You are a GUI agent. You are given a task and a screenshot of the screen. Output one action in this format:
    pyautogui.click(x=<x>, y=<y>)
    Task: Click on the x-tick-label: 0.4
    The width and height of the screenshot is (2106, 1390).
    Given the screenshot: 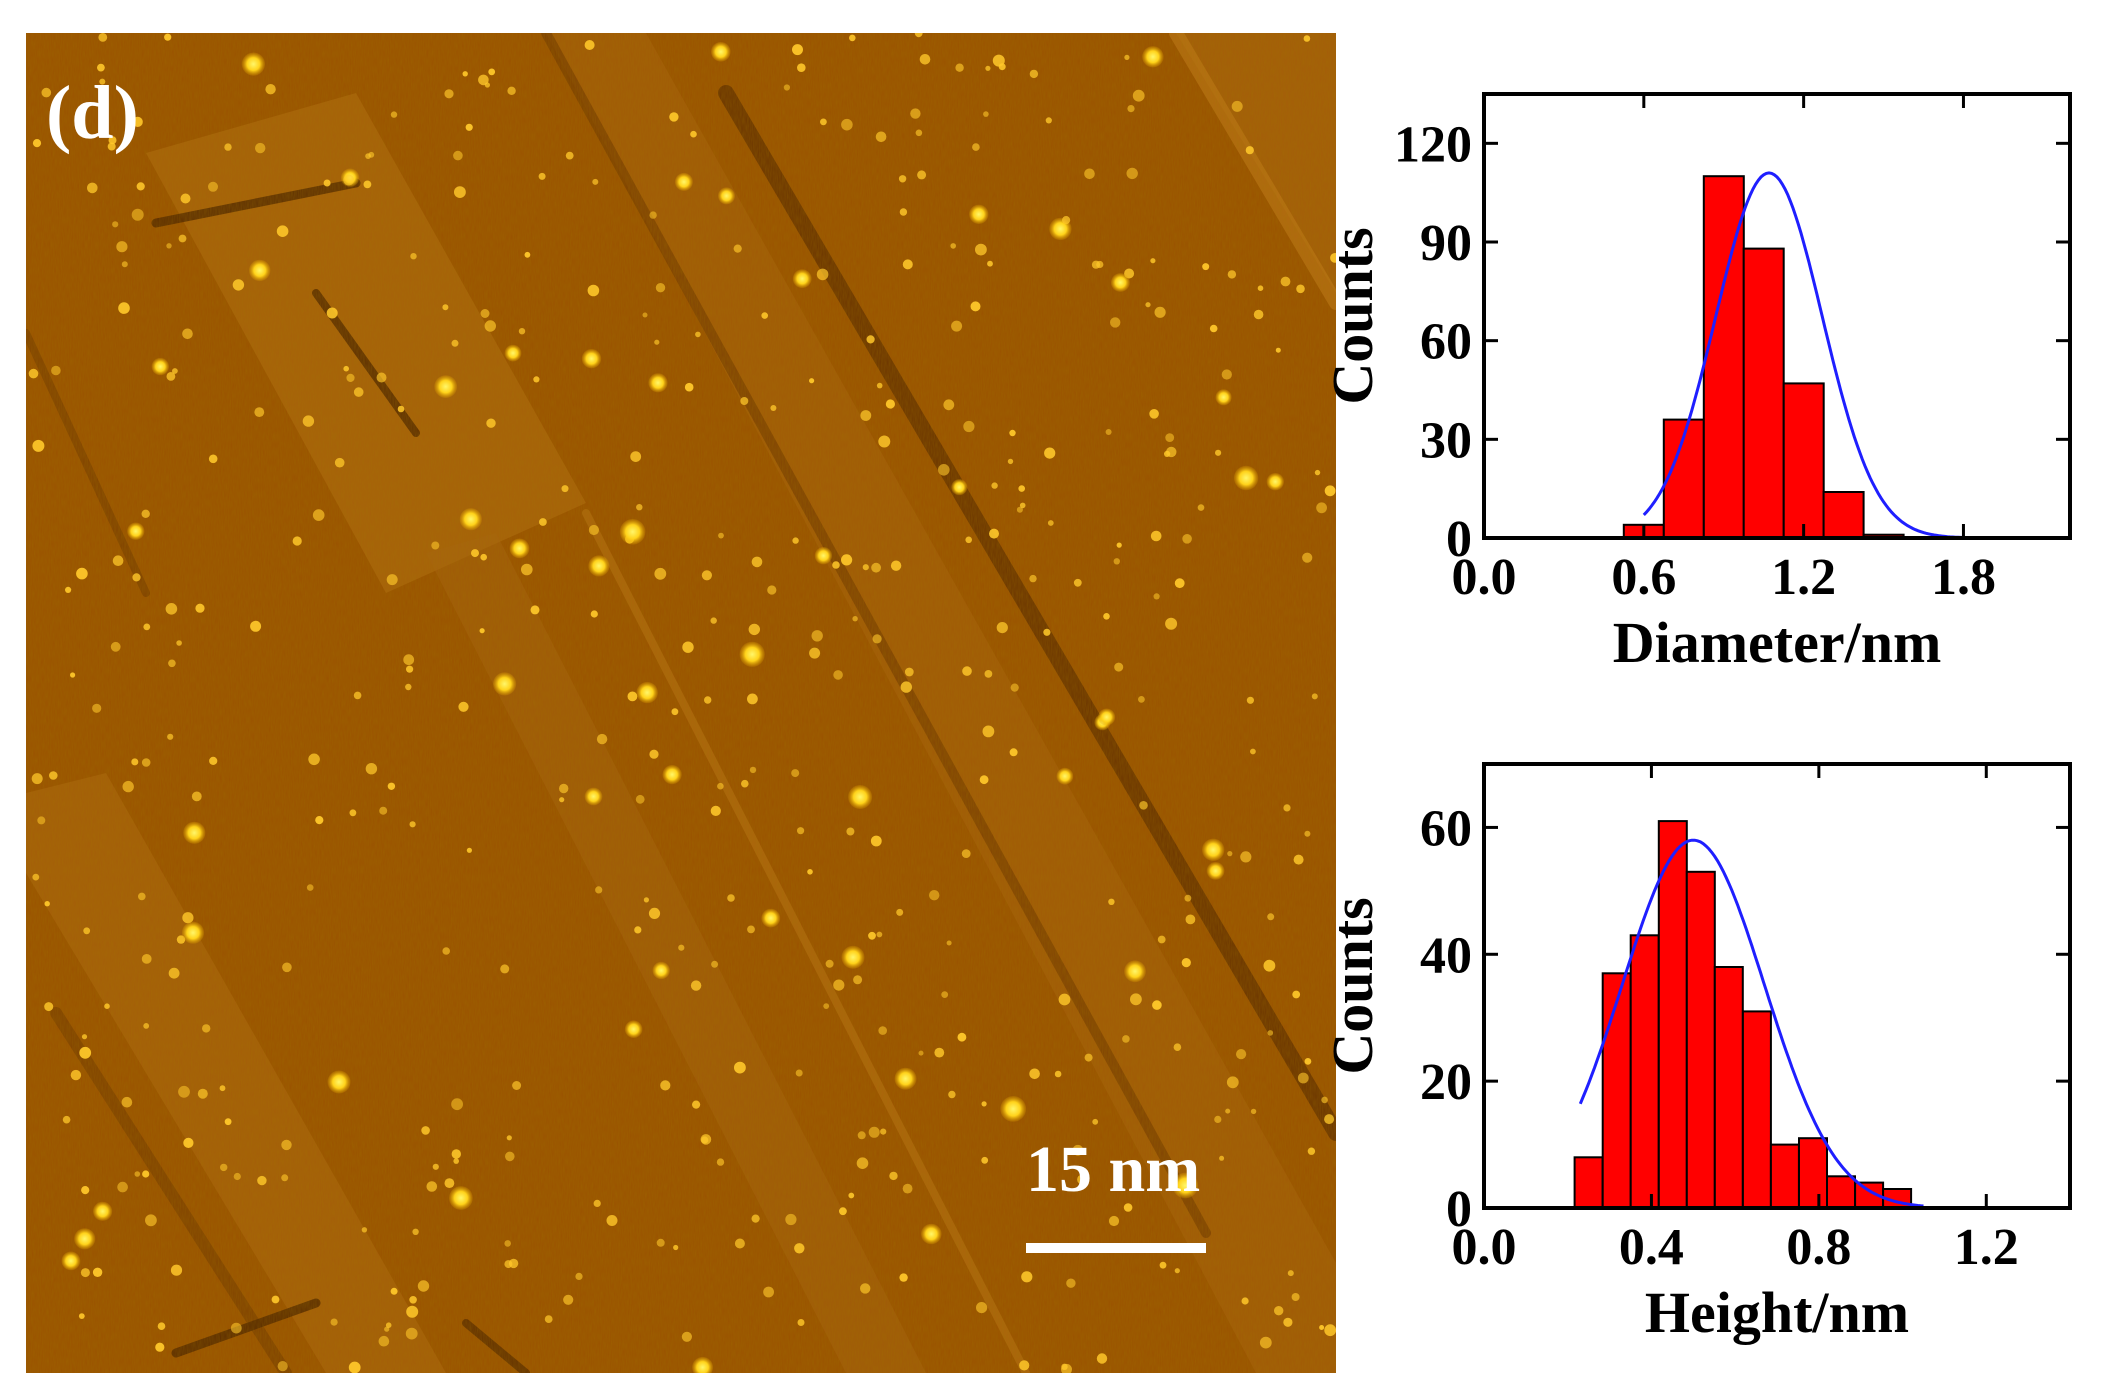 What is the action you would take?
    pyautogui.click(x=1651, y=1247)
    